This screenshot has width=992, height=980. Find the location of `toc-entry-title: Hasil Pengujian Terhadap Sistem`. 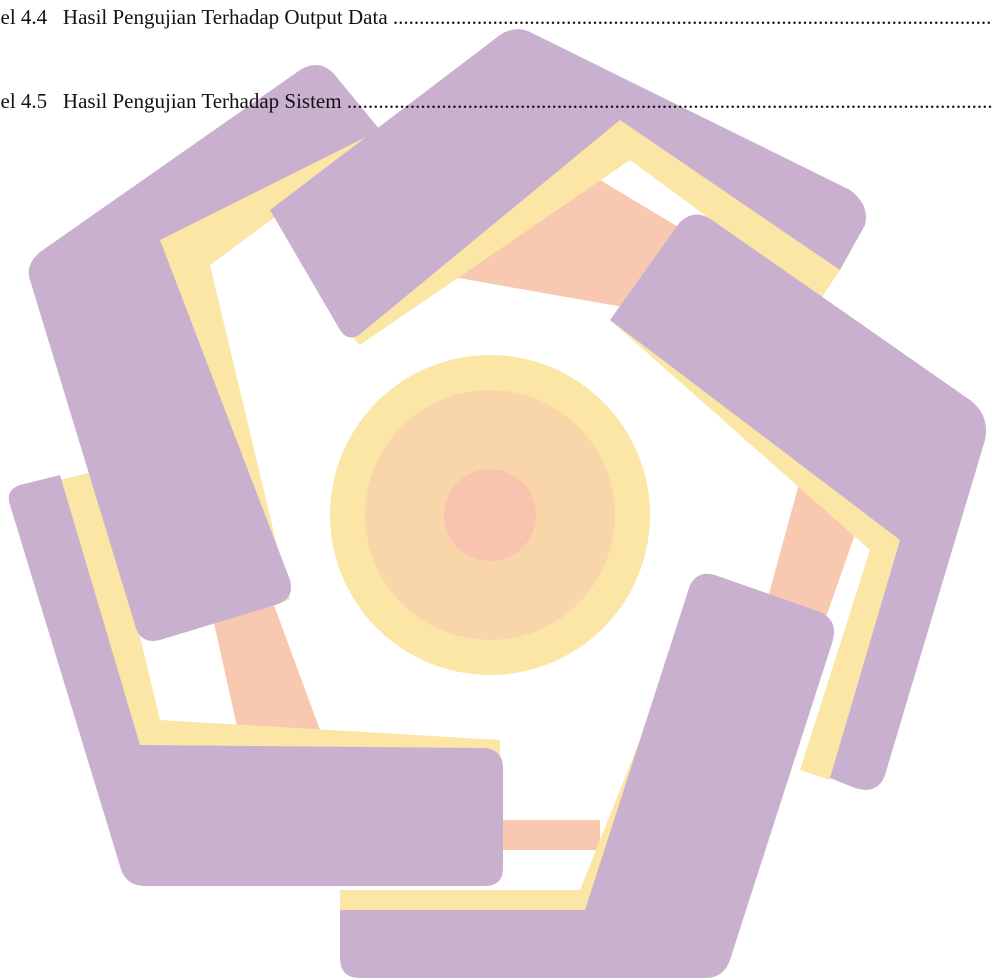

toc-entry-title: Hasil Pengujian Terhadap Sistem is located at coordinates (202, 101).